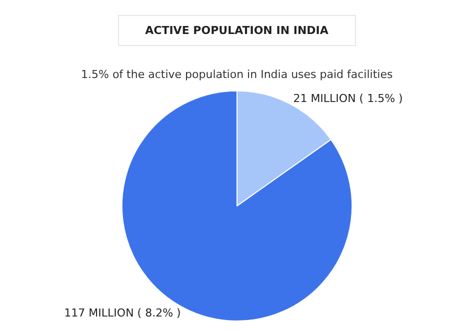  Describe the element at coordinates (237, 30) in the screenshot. I see `chart-title: ACTIVE POPULATION IN INDIA` at that location.